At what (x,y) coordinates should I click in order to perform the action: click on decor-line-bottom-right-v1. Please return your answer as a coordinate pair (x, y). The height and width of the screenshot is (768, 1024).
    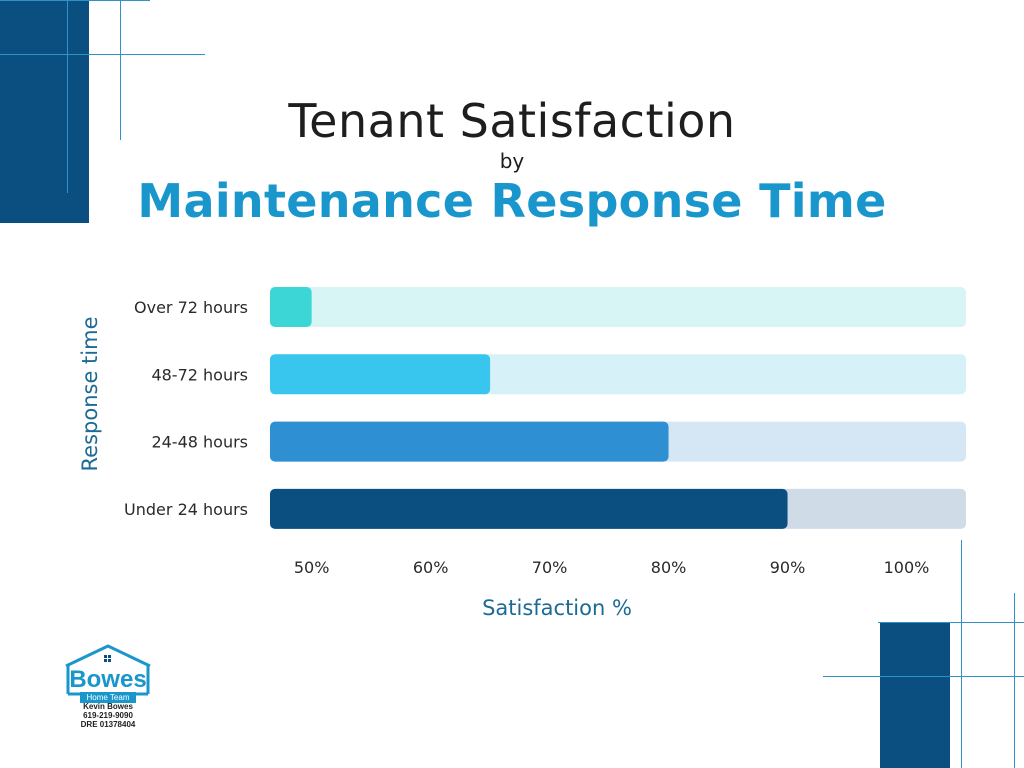
    Looking at the image, I should click on (961, 654).